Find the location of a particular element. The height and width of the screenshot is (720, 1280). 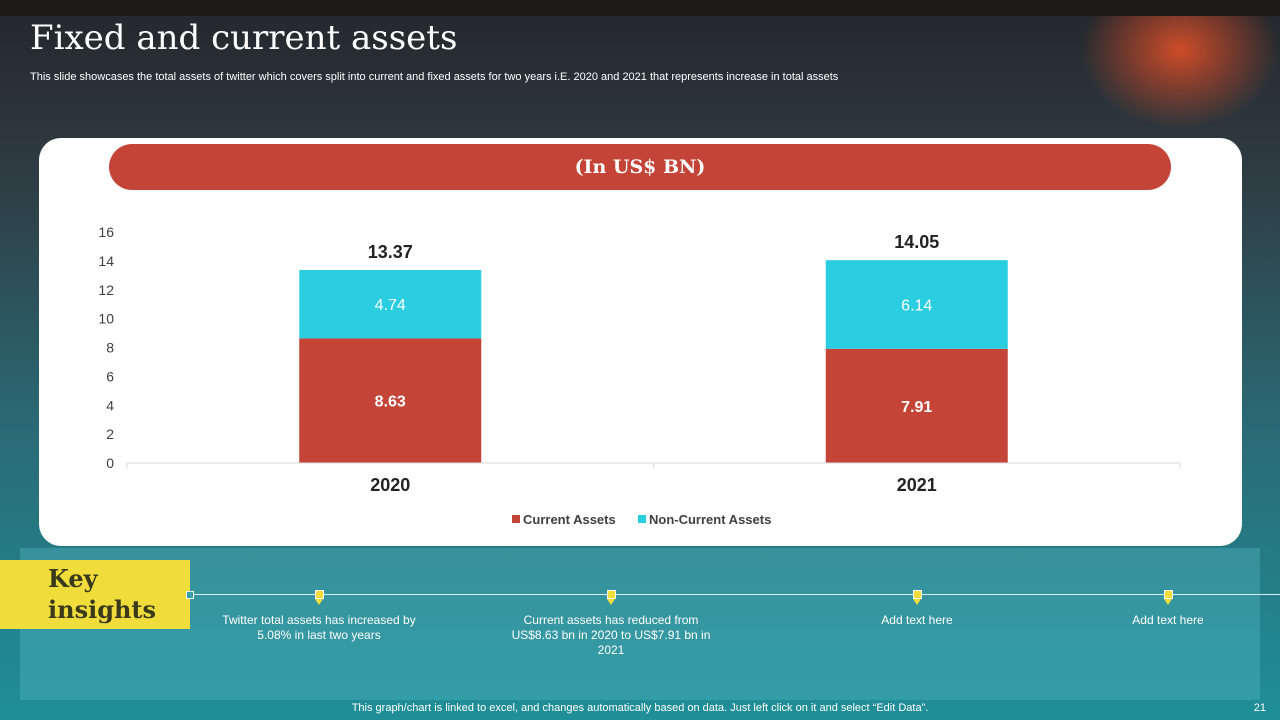

data-label: 4.74 is located at coordinates (390, 305).